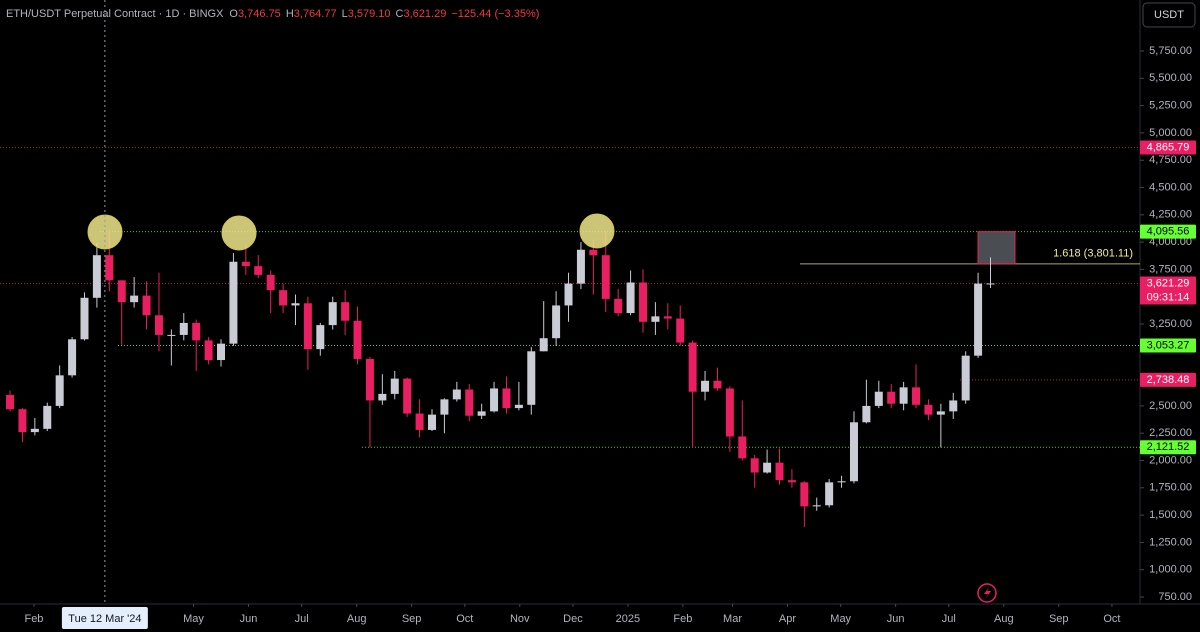  I want to click on x-tick-label: Apr, so click(787, 619).